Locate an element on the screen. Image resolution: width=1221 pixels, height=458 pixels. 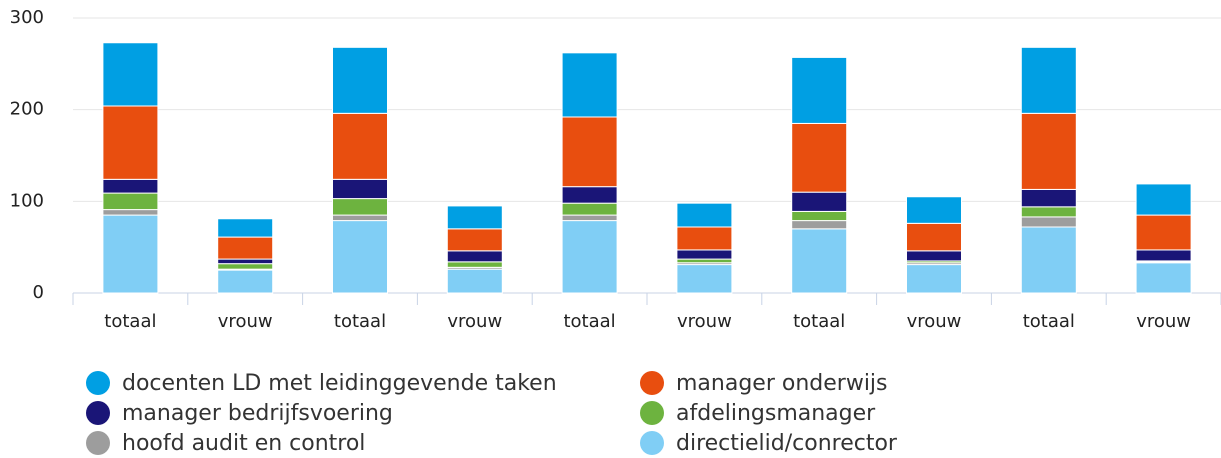
legend-label: directielid/conrector is located at coordinates (787, 443).